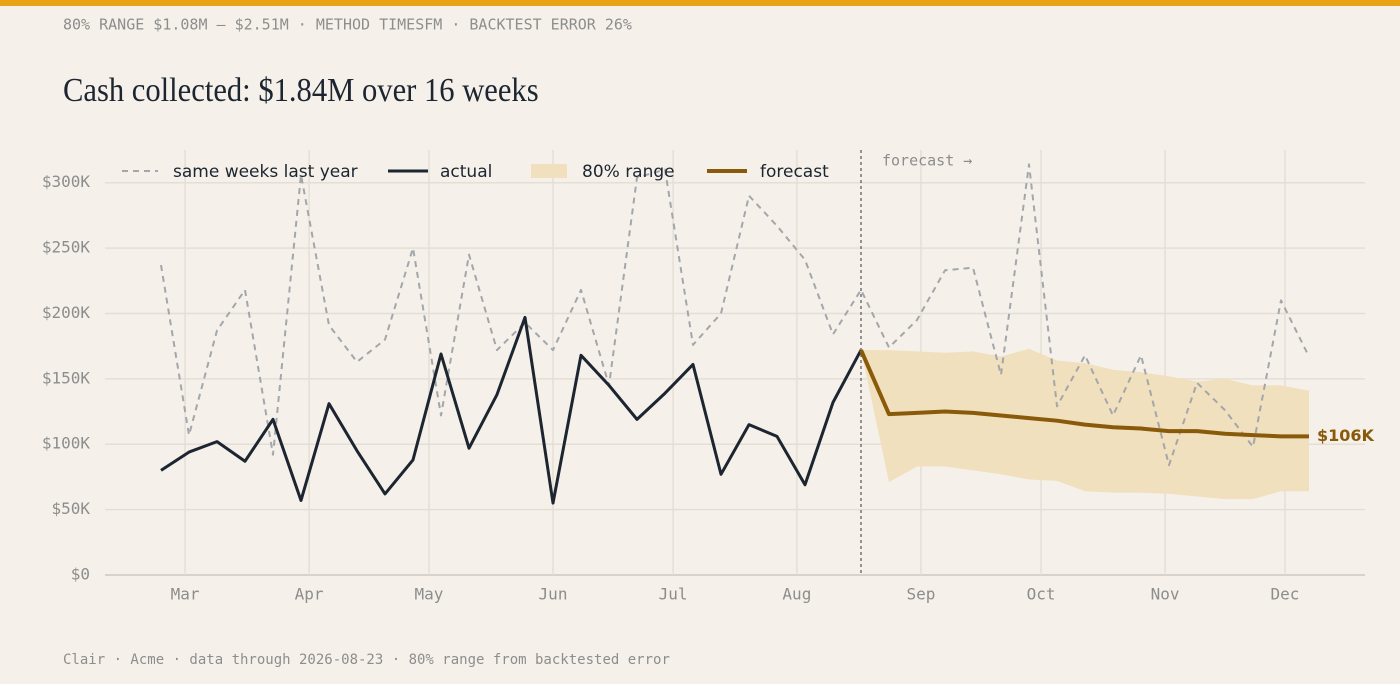 This screenshot has height=684, width=1400. I want to click on y-tick-label: $200K, so click(66, 312).